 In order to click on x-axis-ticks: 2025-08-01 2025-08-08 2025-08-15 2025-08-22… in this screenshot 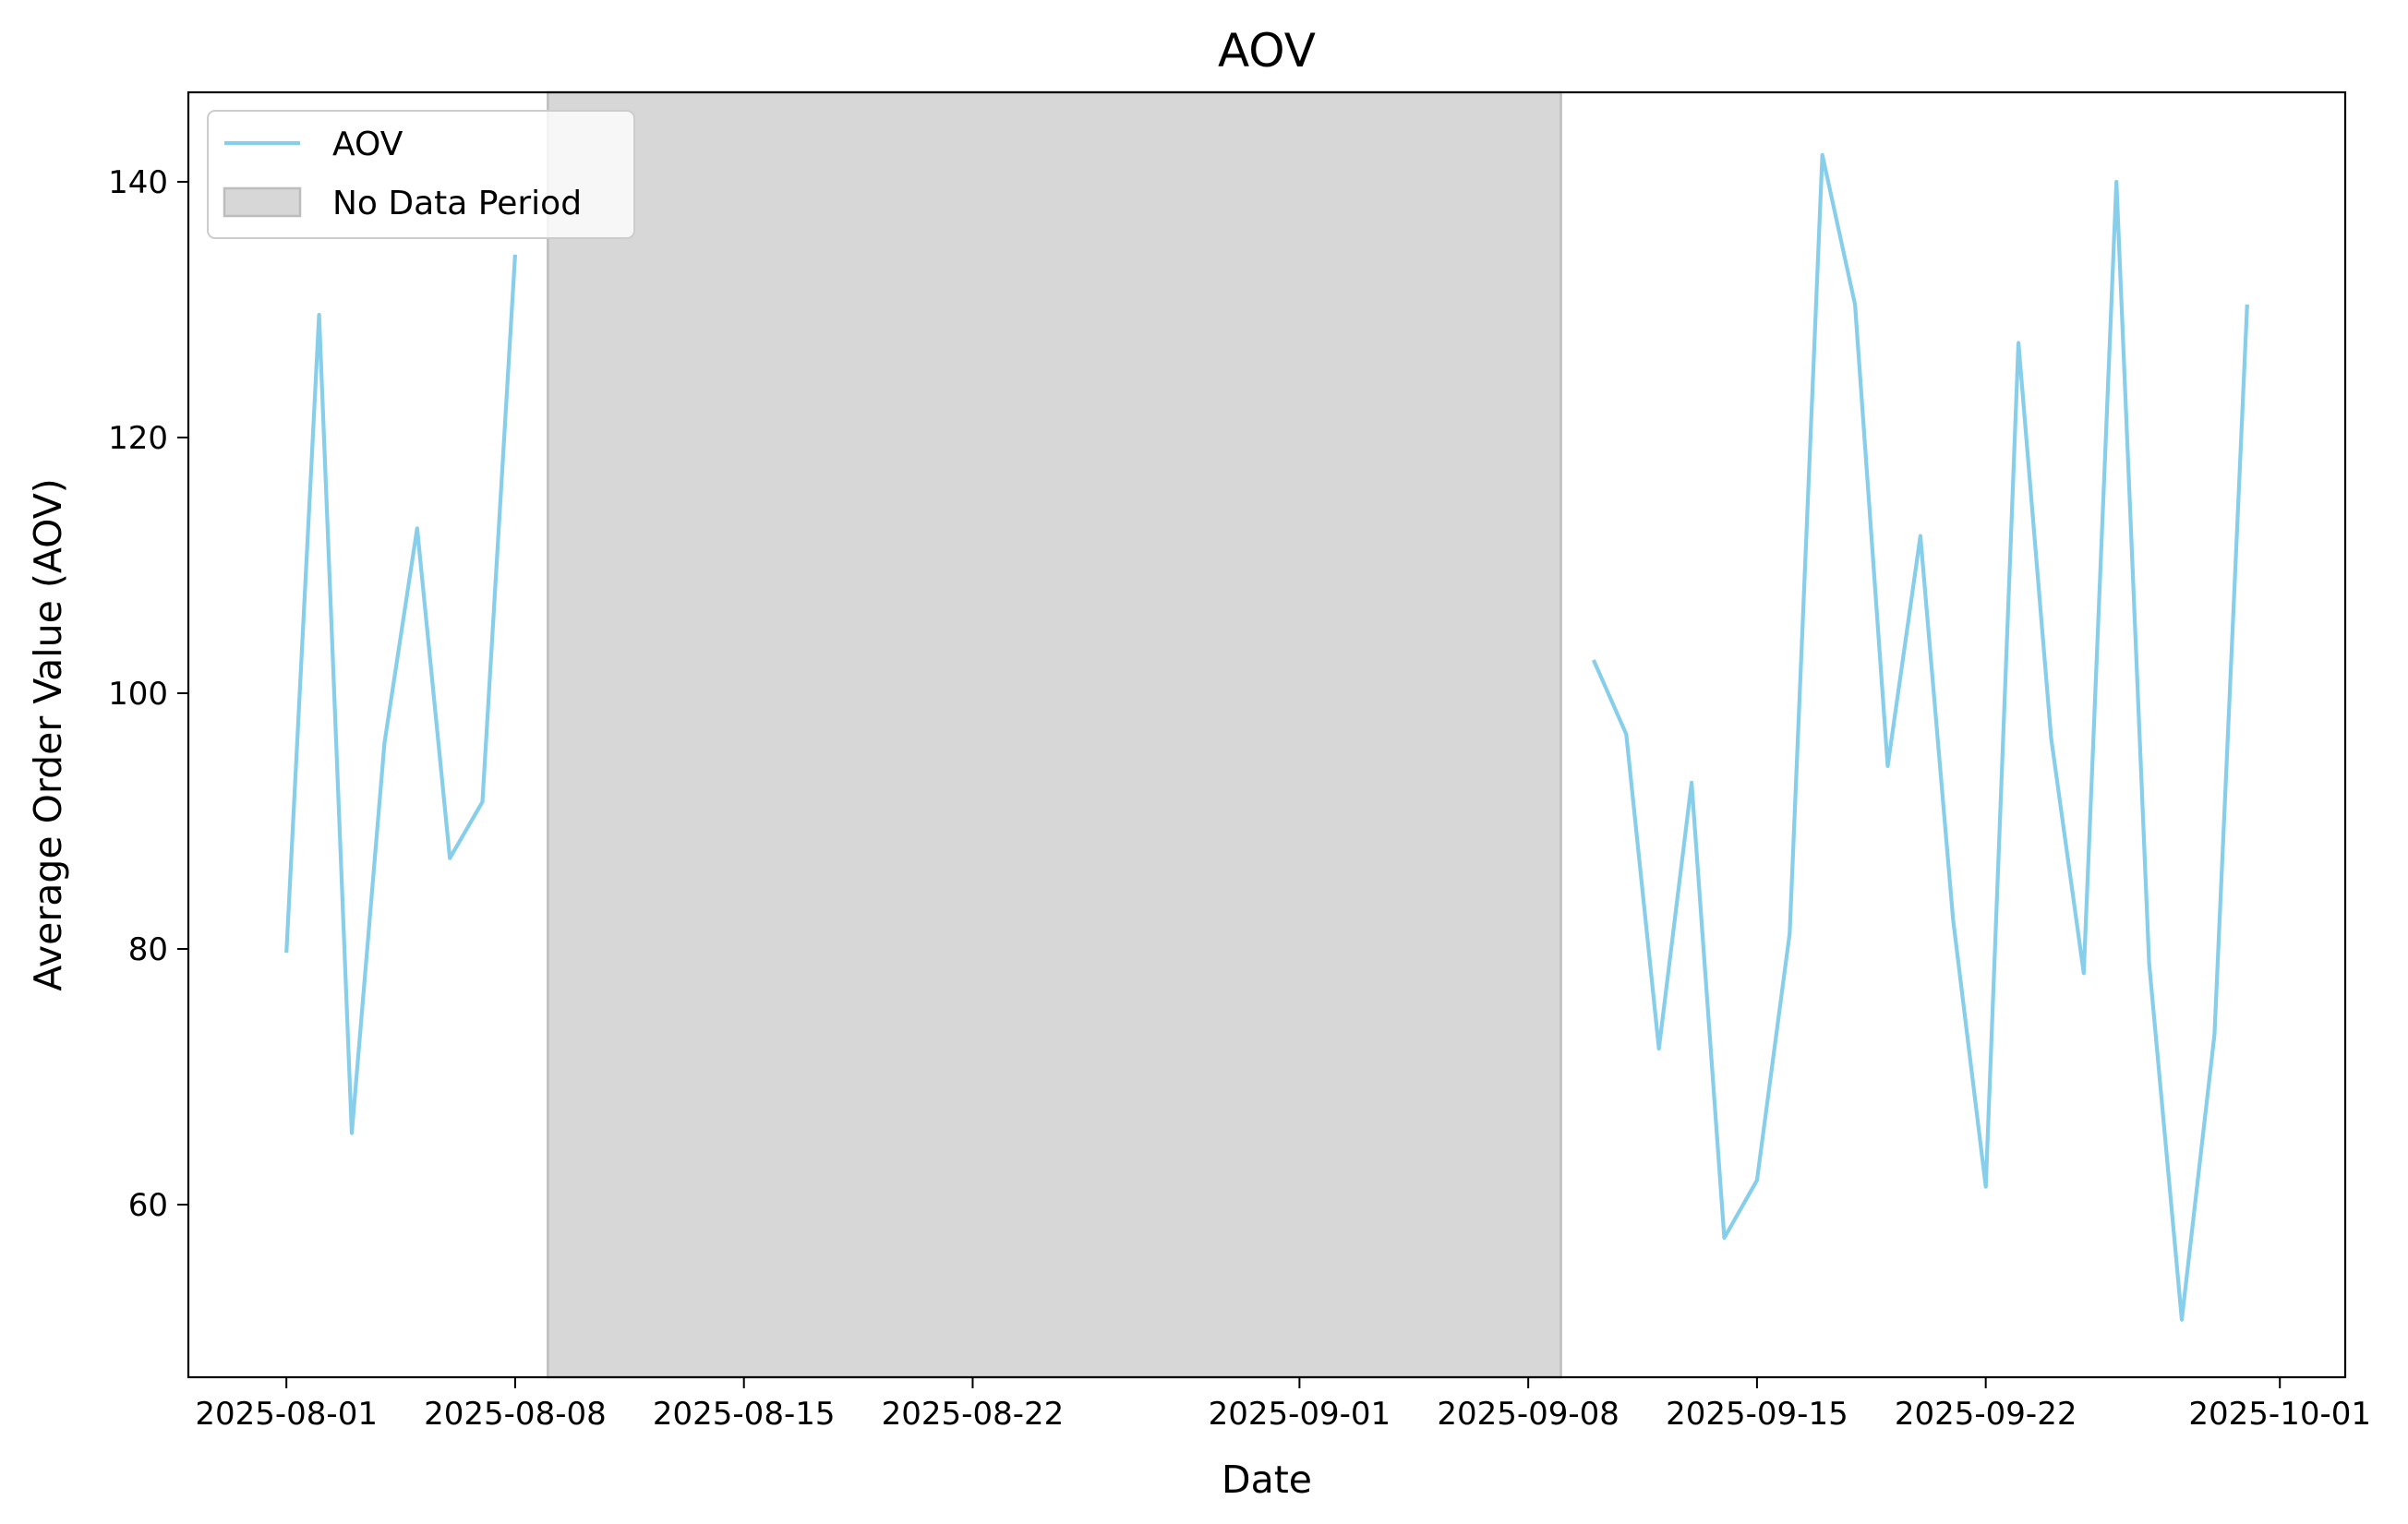, I will do `click(1283, 1405)`.